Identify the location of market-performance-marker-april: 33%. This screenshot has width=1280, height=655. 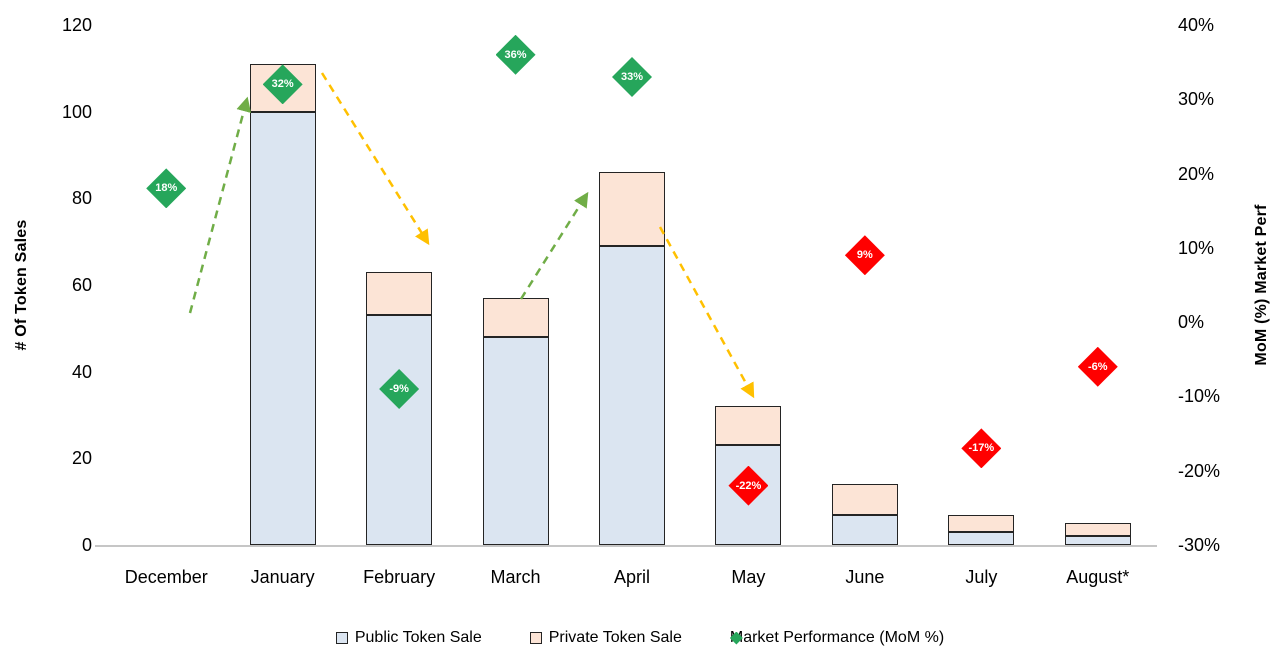
(632, 77).